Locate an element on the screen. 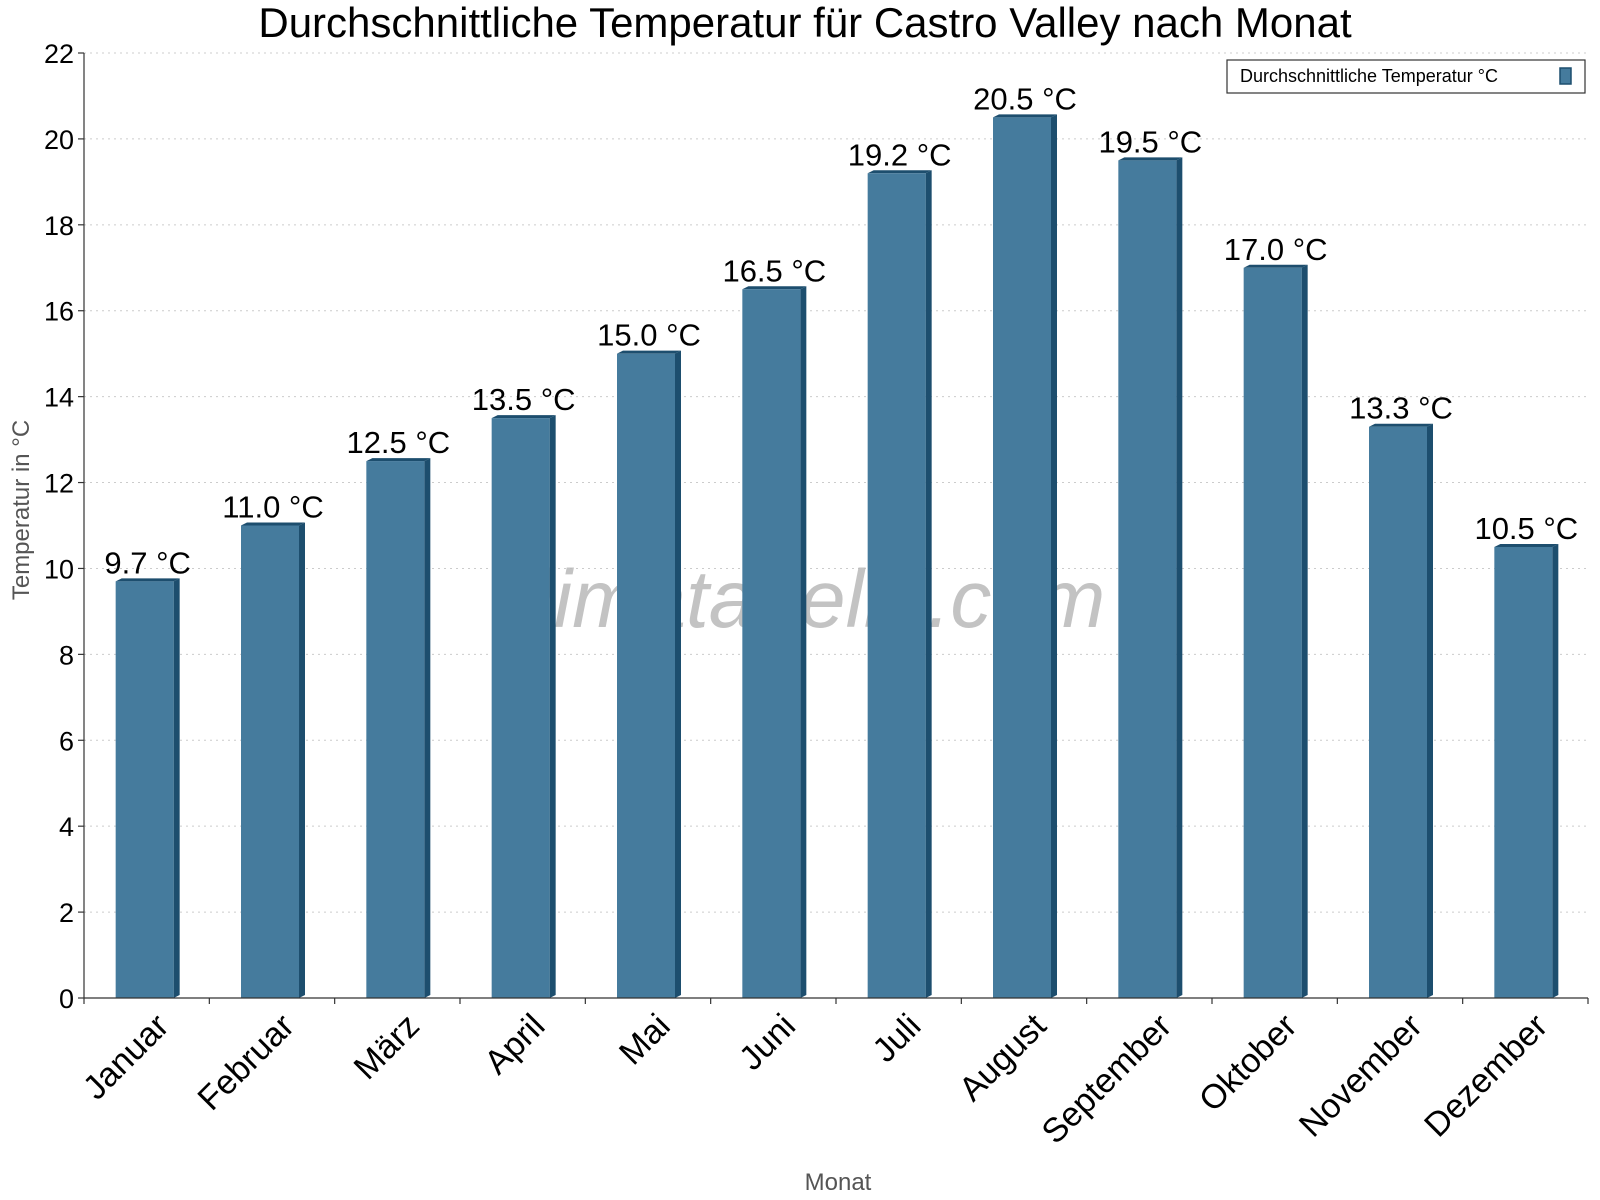 The image size is (1600, 1200). x-tick-label: Juli is located at coordinates (896, 1038).